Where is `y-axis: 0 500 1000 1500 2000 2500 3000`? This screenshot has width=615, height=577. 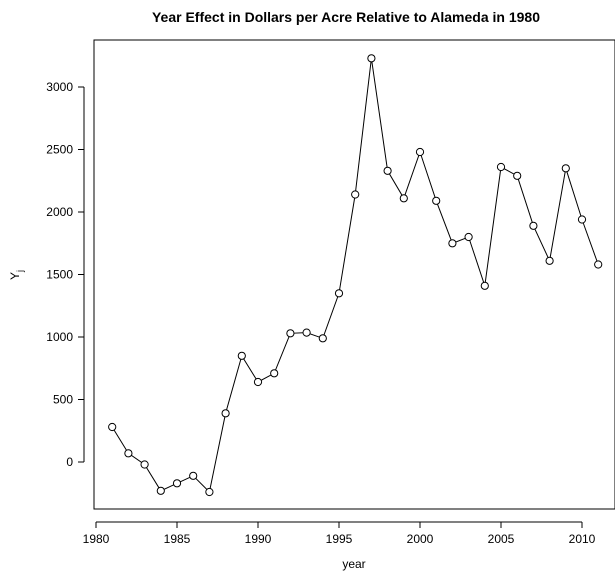
y-axis: 0 500 1000 1500 2000 2500 3000 is located at coordinates (65, 274).